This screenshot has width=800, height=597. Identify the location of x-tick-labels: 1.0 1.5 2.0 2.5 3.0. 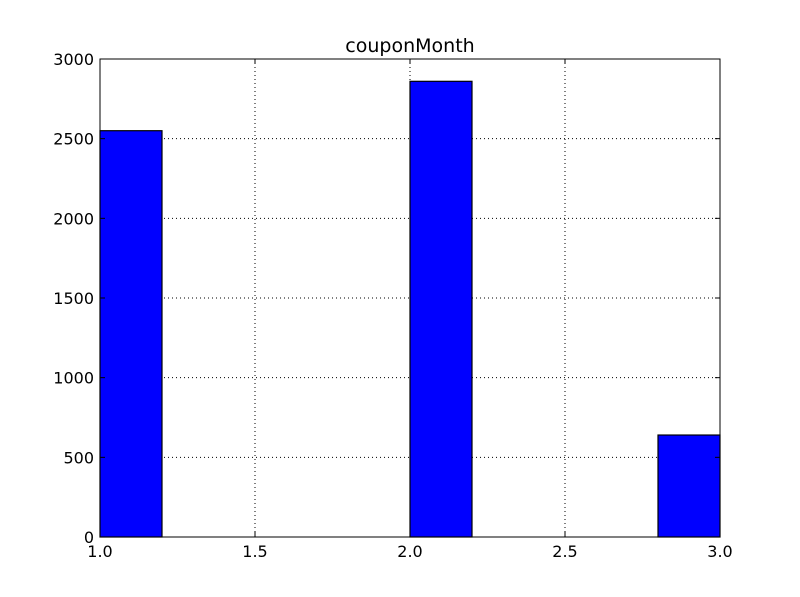
(409, 551).